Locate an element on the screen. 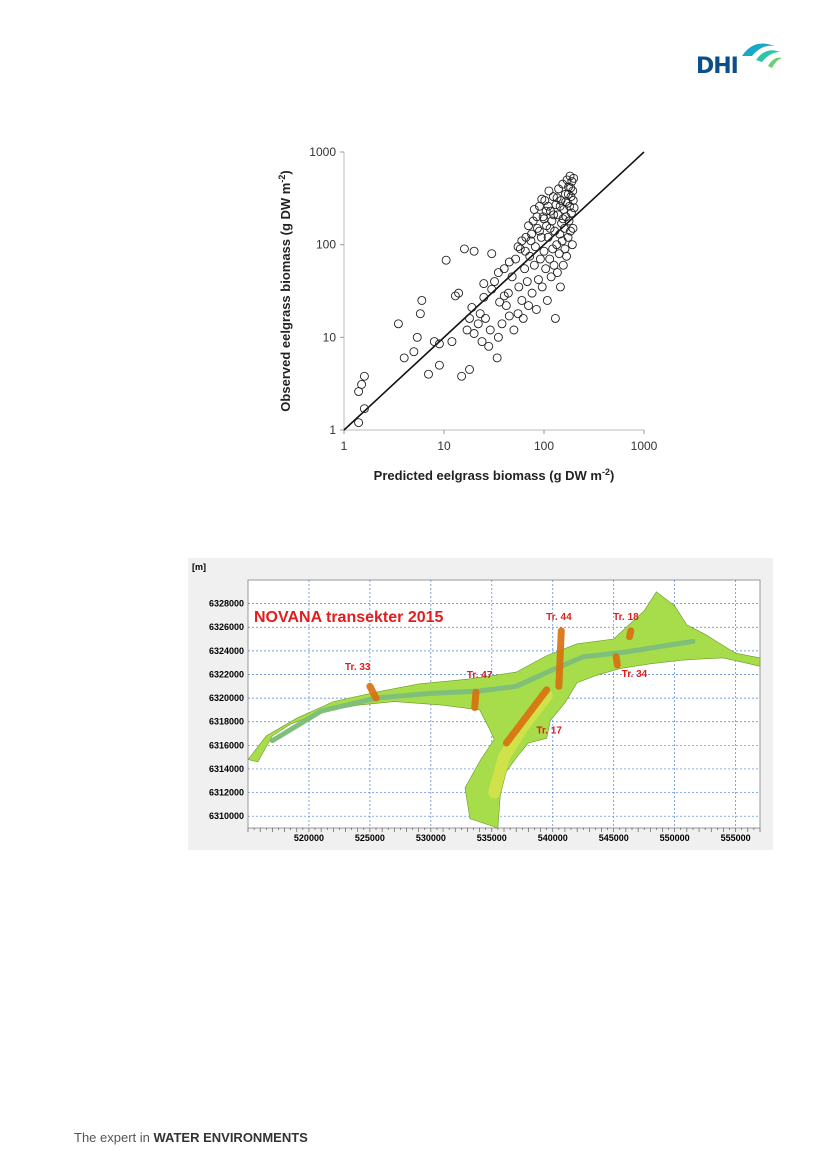 Image resolution: width=827 pixels, height=1169 pixels. y-tick-label: 6326000 is located at coordinates (226, 627).